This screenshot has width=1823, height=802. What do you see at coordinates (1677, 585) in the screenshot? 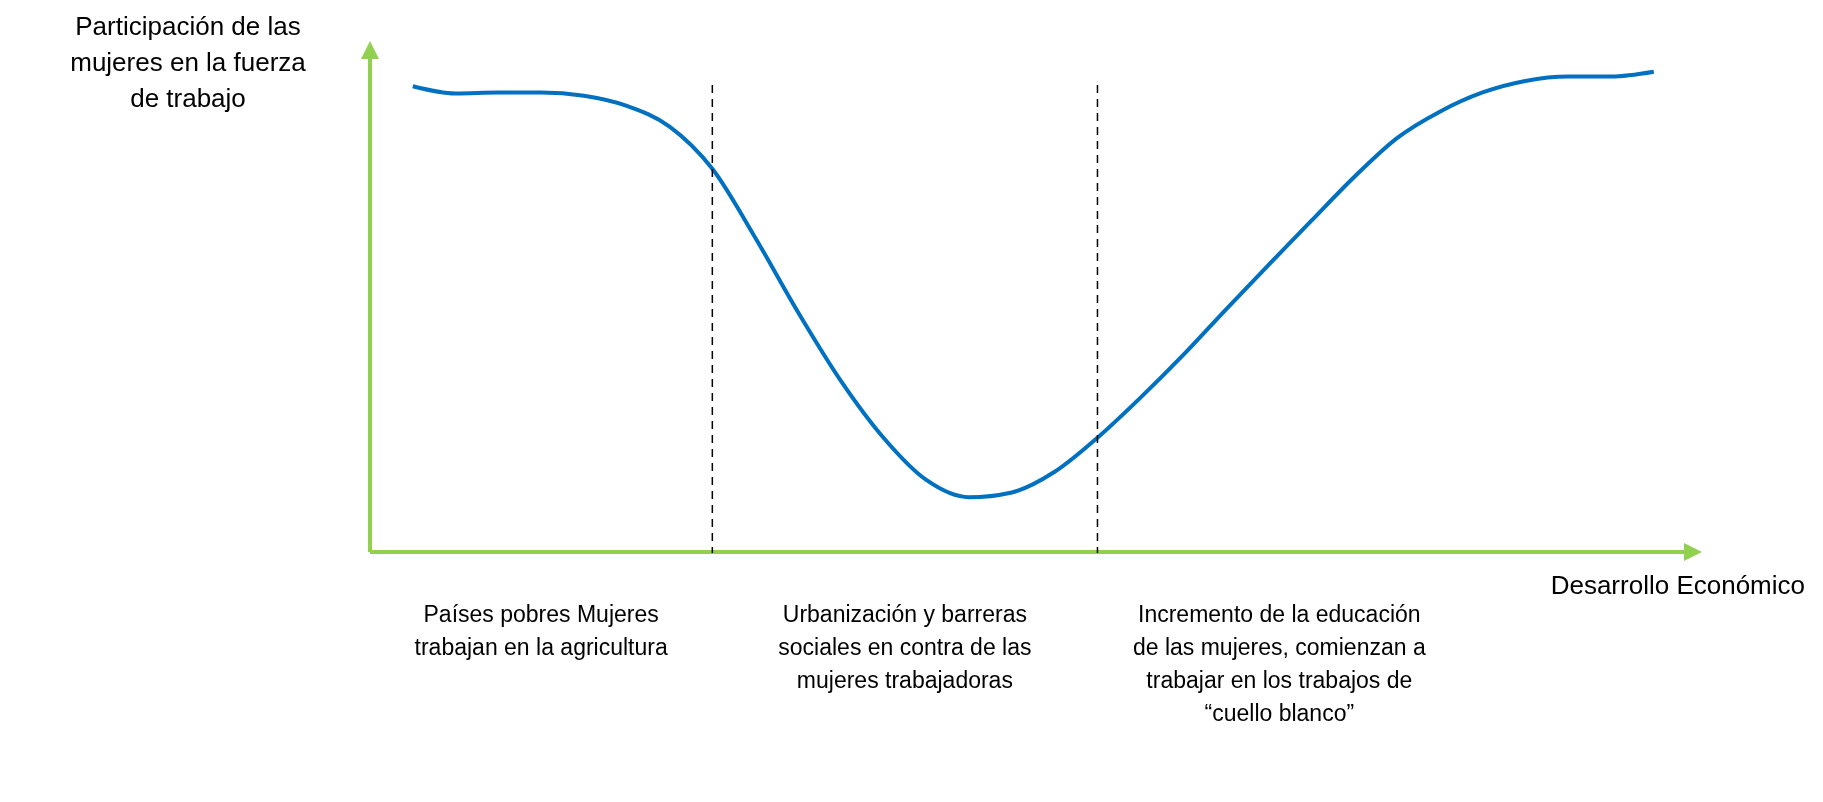
I see `x-axis-title: Desarrollo Económico` at bounding box center [1677, 585].